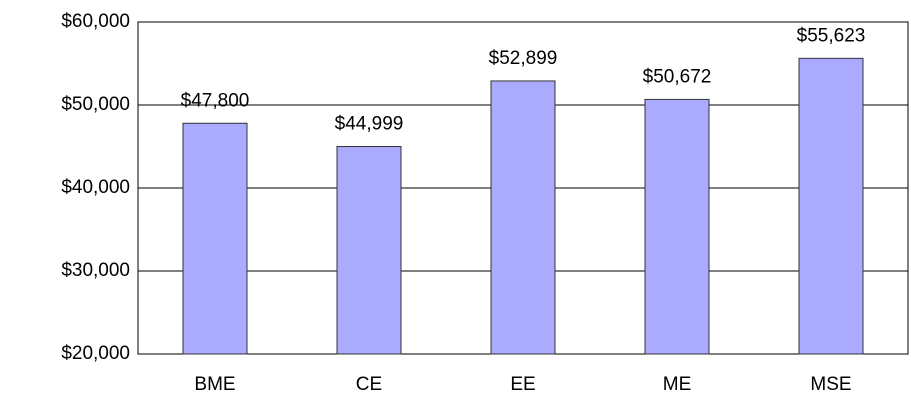 This screenshot has width=911, height=404. I want to click on y-tick-label: $40,000, so click(95, 187).